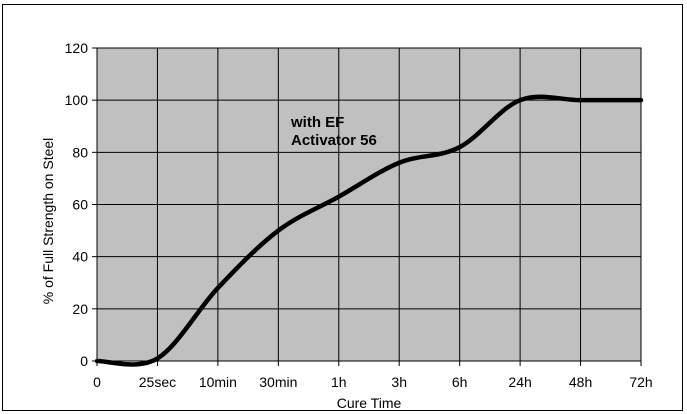 The height and width of the screenshot is (414, 687). Describe the element at coordinates (317, 122) in the screenshot. I see `annotation-line-1: with EF` at that location.